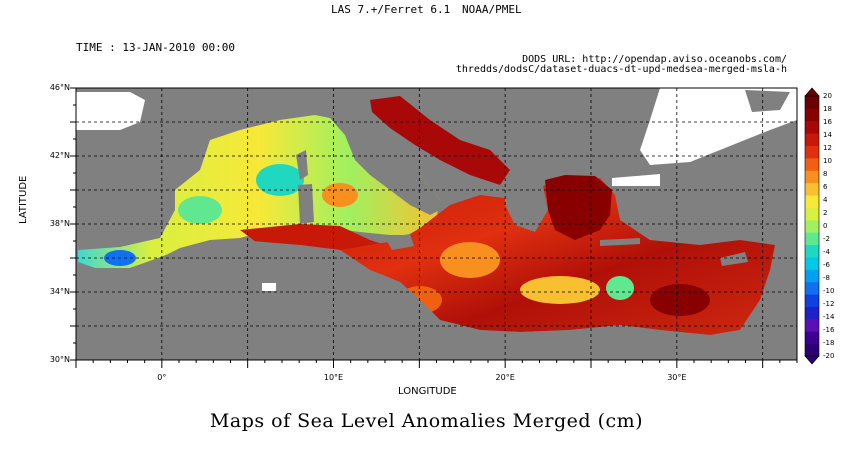 Image resolution: width=853 pixels, height=450 pixels. Describe the element at coordinates (200, 210) in the screenshot. I see `green-anomaly-blob` at that location.